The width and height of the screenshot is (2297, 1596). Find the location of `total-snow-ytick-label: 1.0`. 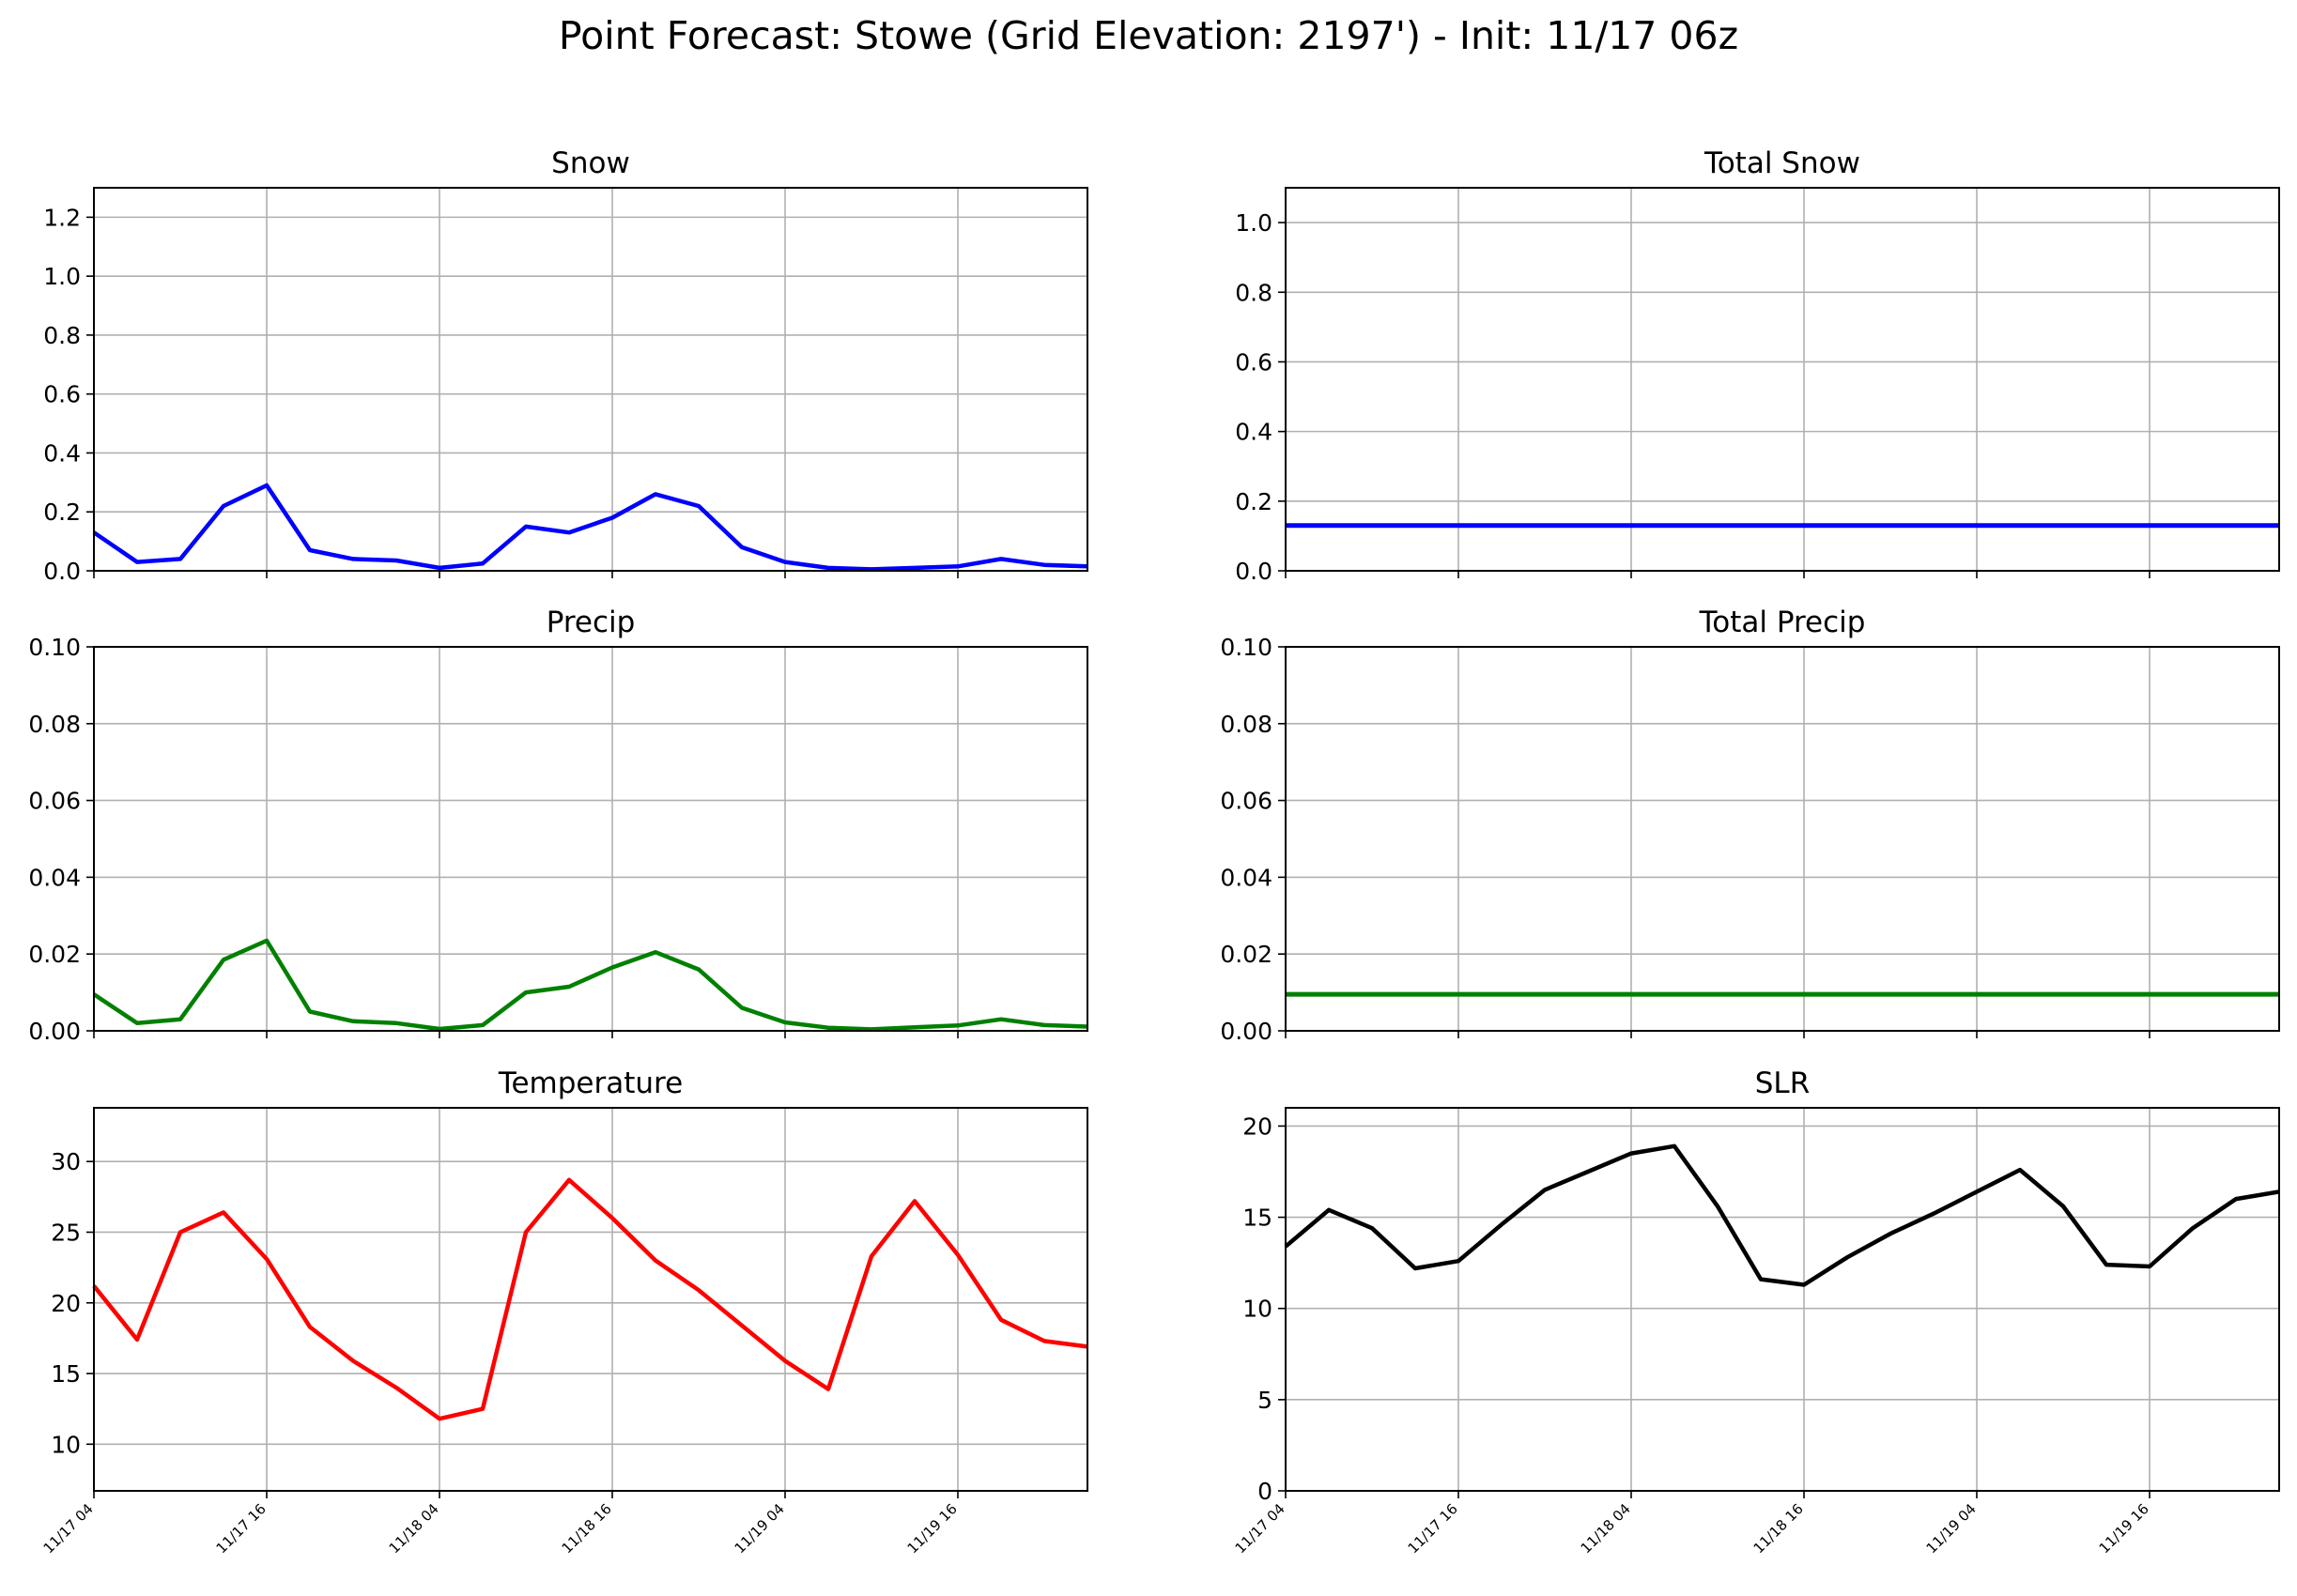

total-snow-ytick-label: 1.0 is located at coordinates (1253, 223).